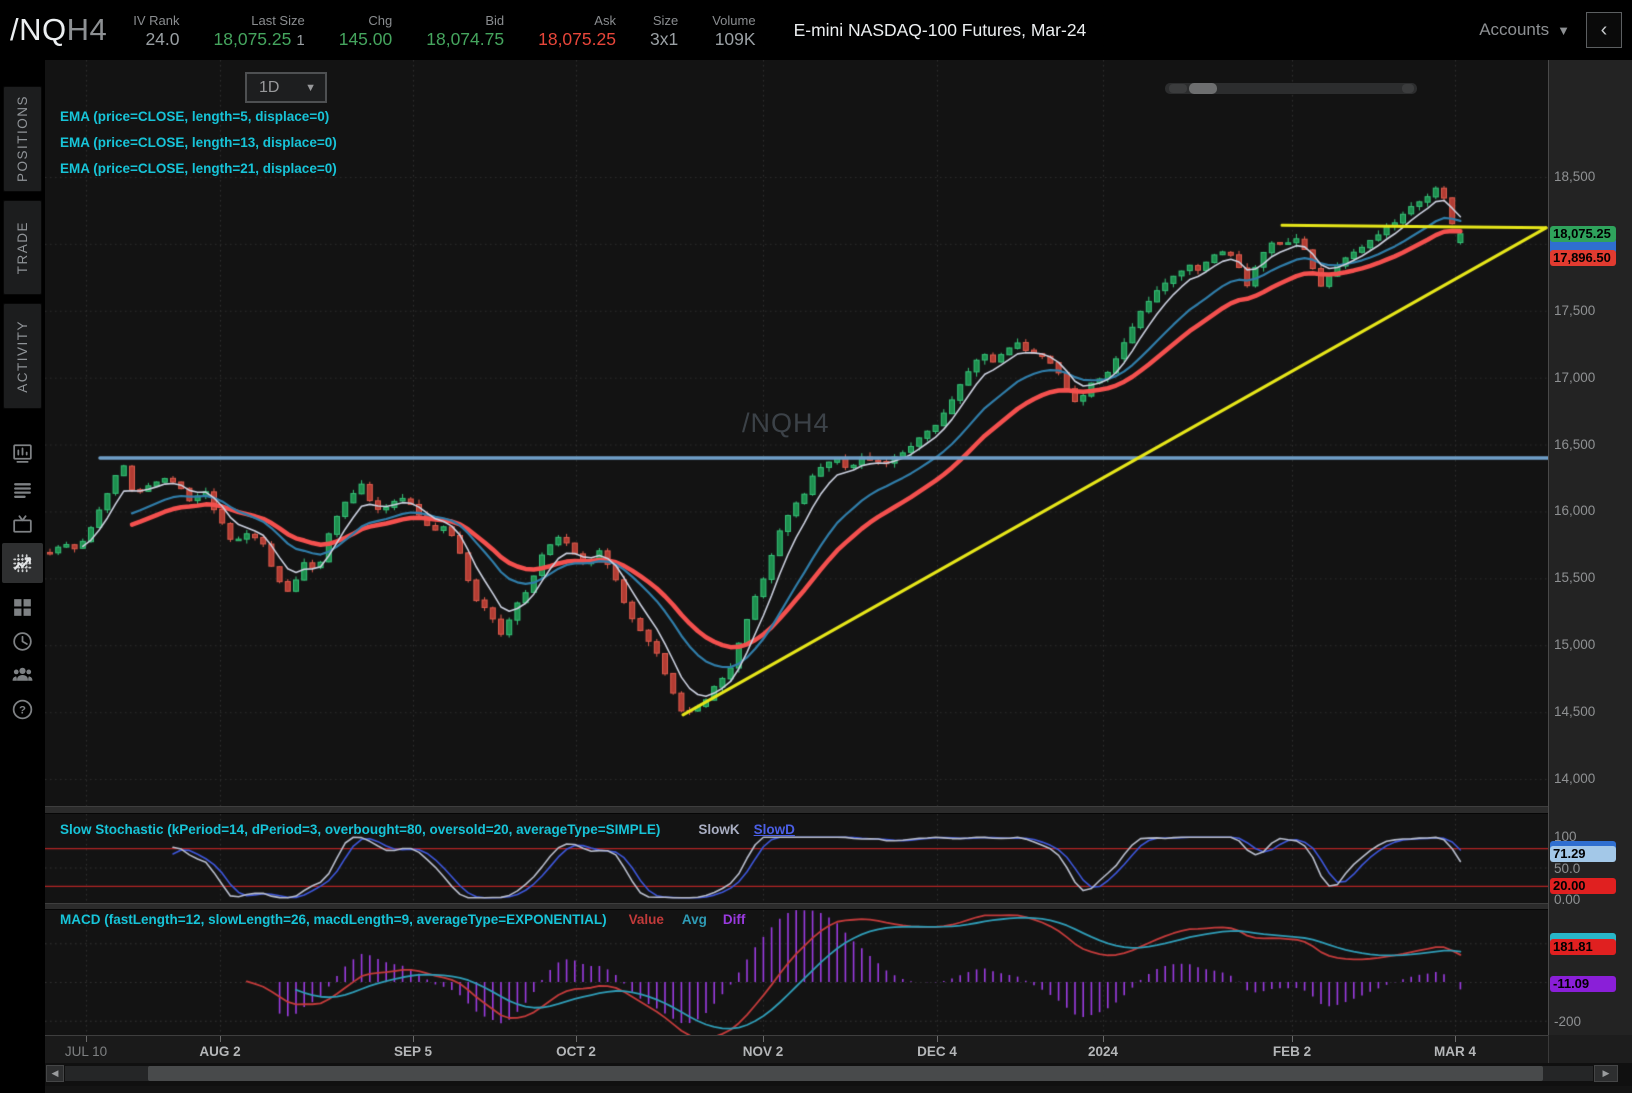  I want to click on sidebar-tab-trade: TRADE, so click(22, 247).